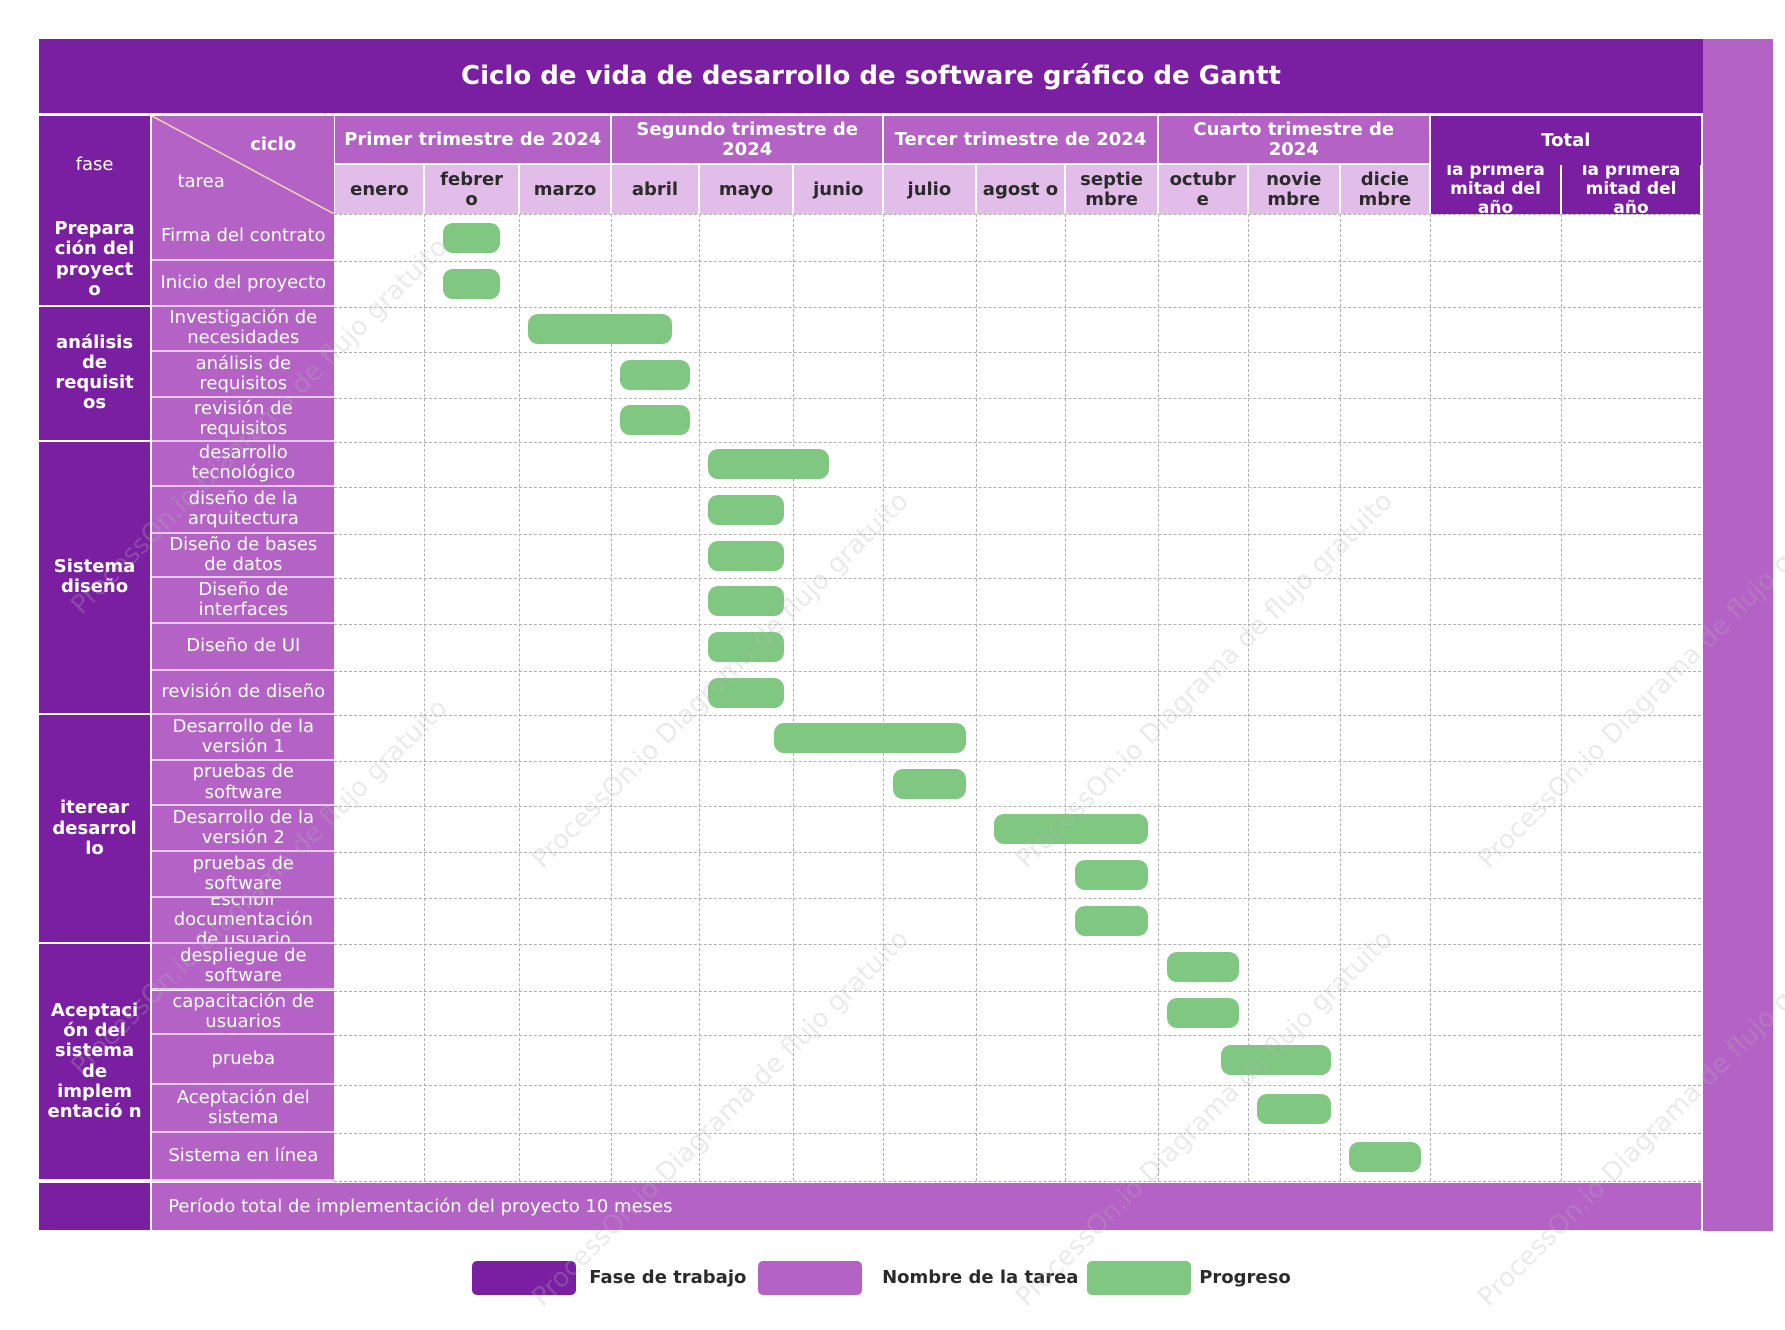 Image resolution: width=1785 pixels, height=1330 pixels. Describe the element at coordinates (243, 329) in the screenshot. I see `task-label: Investigación de necesidades` at that location.